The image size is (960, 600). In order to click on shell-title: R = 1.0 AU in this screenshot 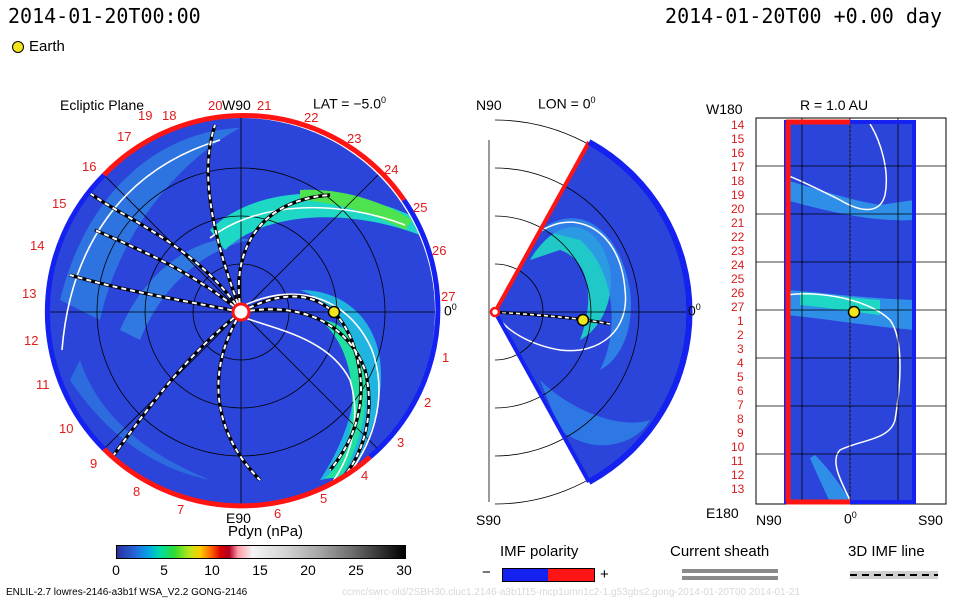, I will do `click(834, 105)`.